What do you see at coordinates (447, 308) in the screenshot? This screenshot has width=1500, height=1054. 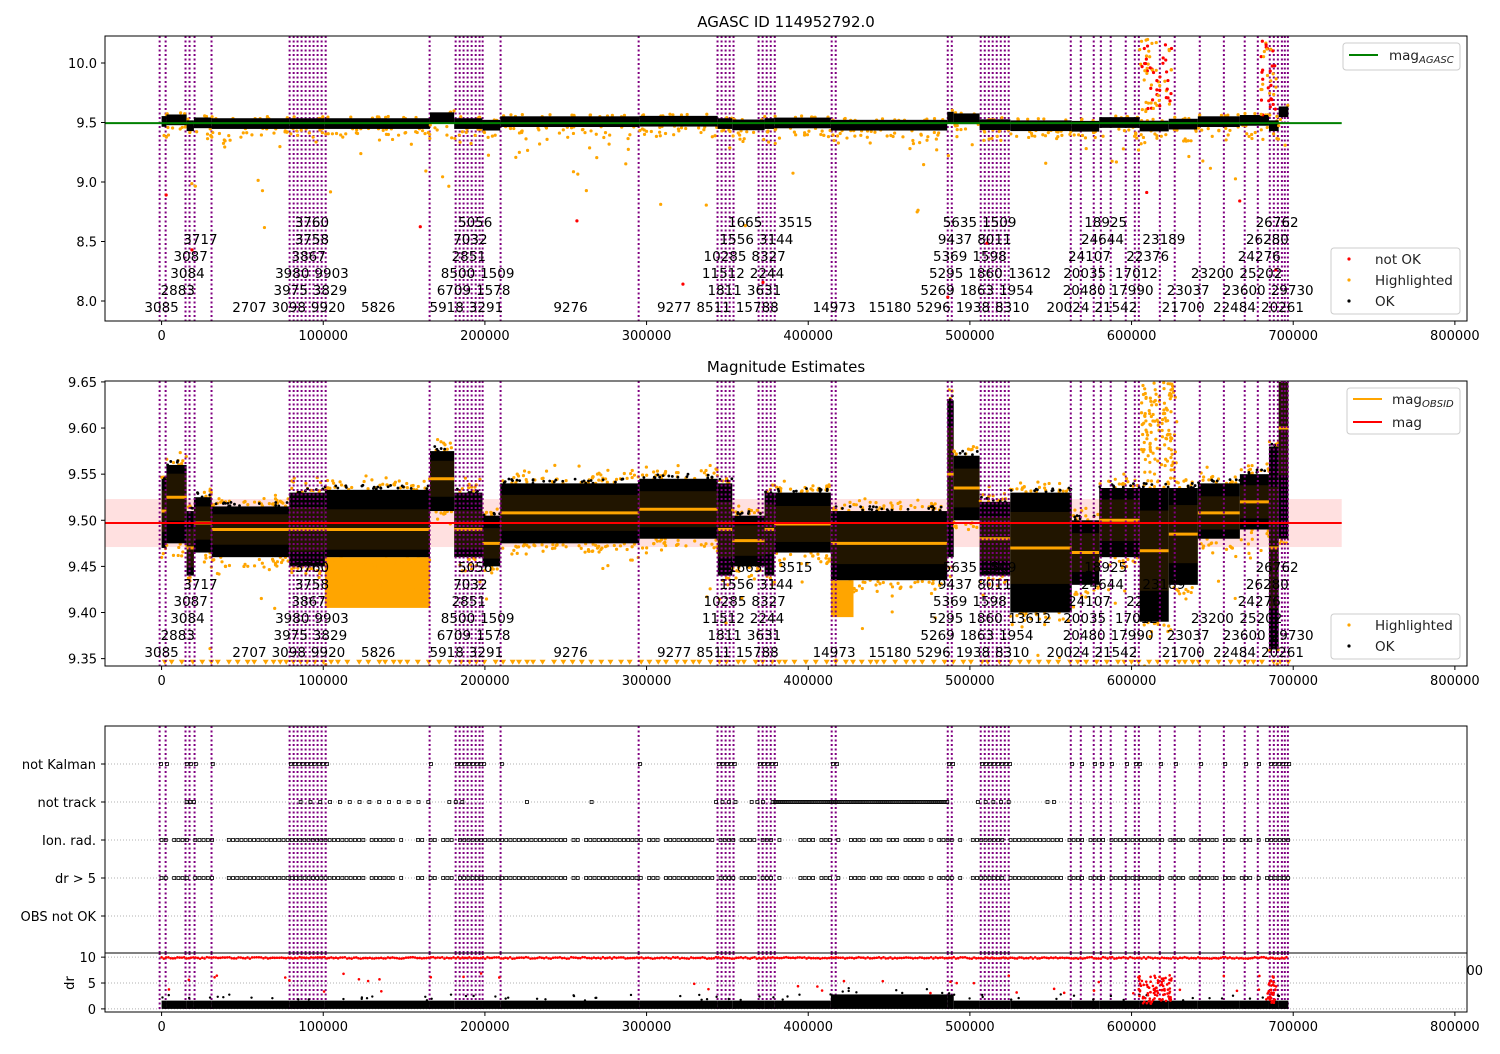 I see `obsid-label: 5918` at bounding box center [447, 308].